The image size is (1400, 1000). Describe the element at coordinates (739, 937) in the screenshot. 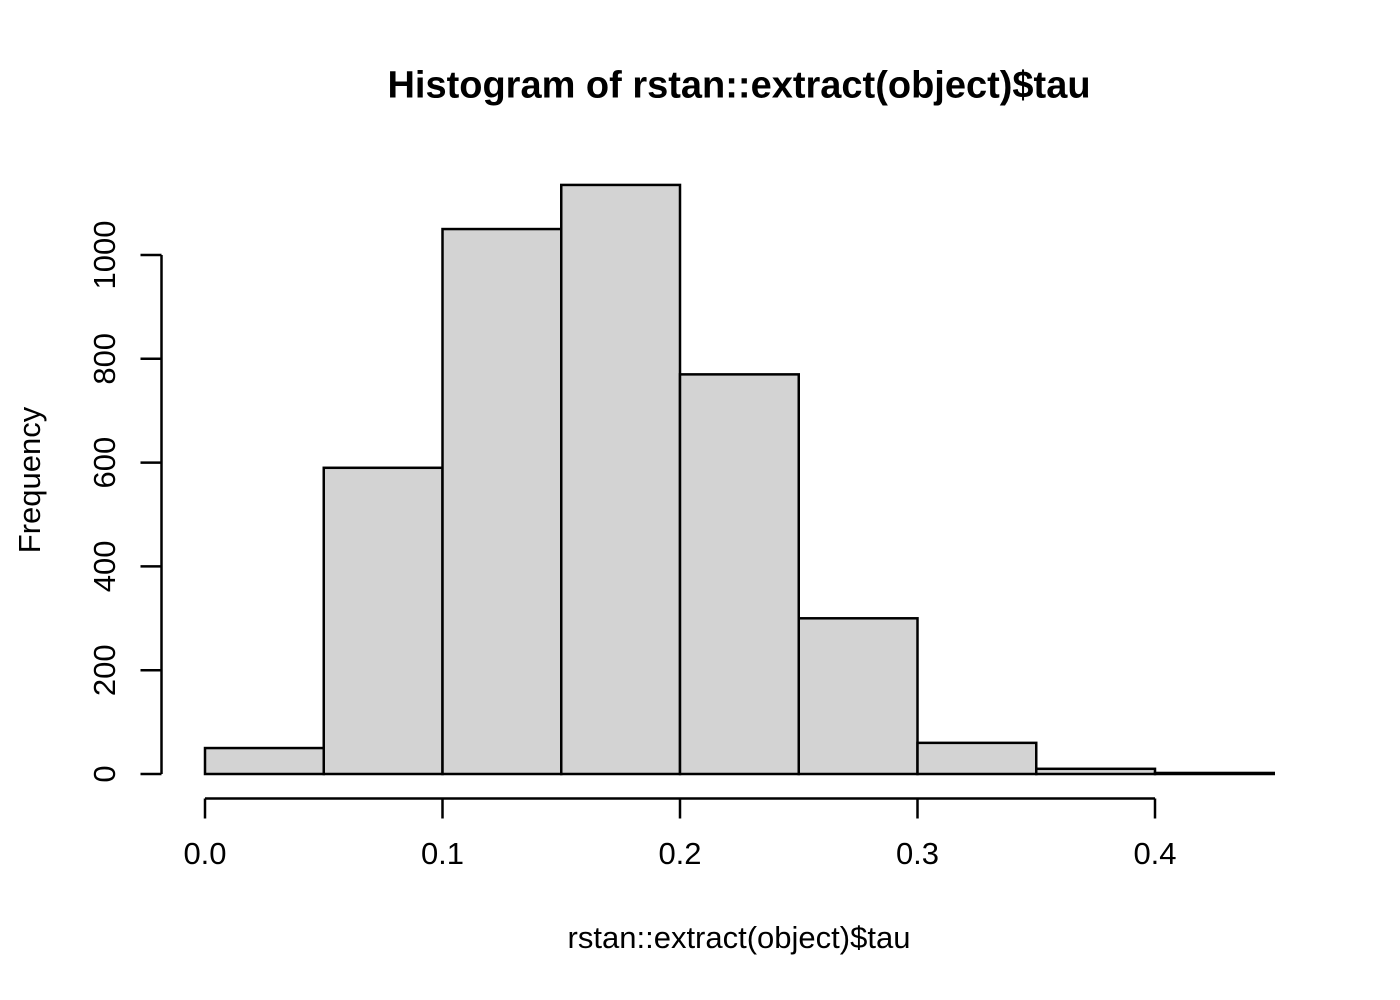

I see `x-axis-title: rstan::extract(object)$tau` at that location.